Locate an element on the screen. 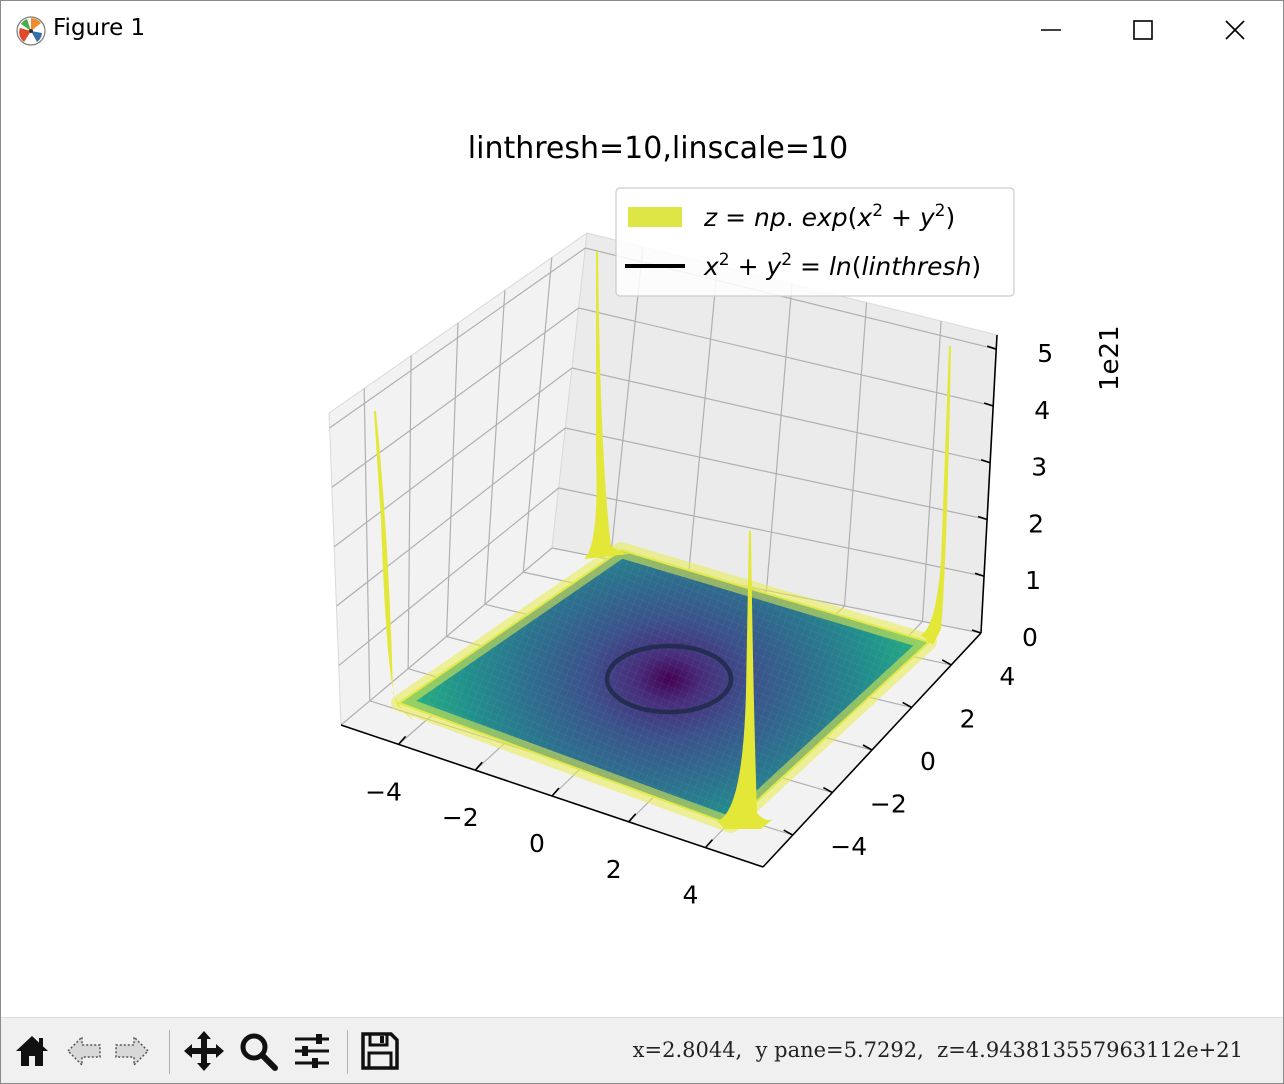  home-button is located at coordinates (32, 1051).